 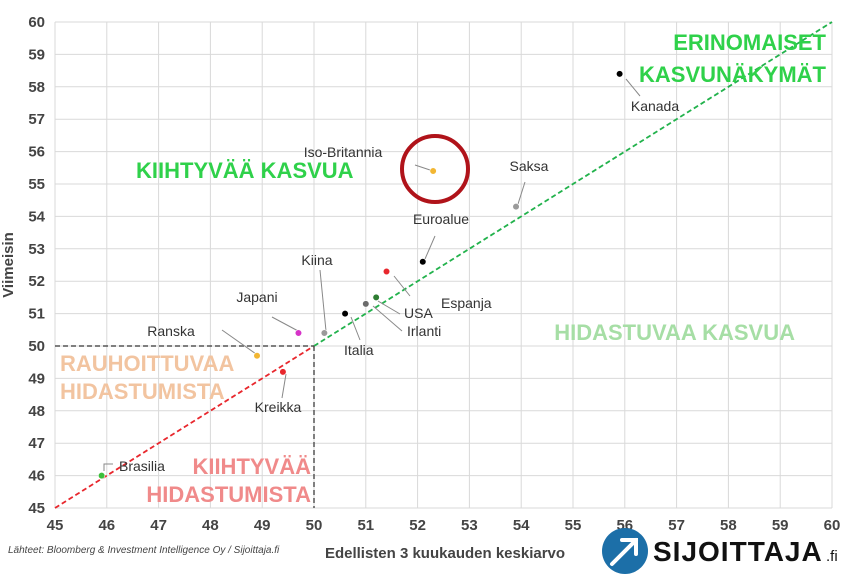 I want to click on x-tick-label: 49, so click(x=262, y=525).